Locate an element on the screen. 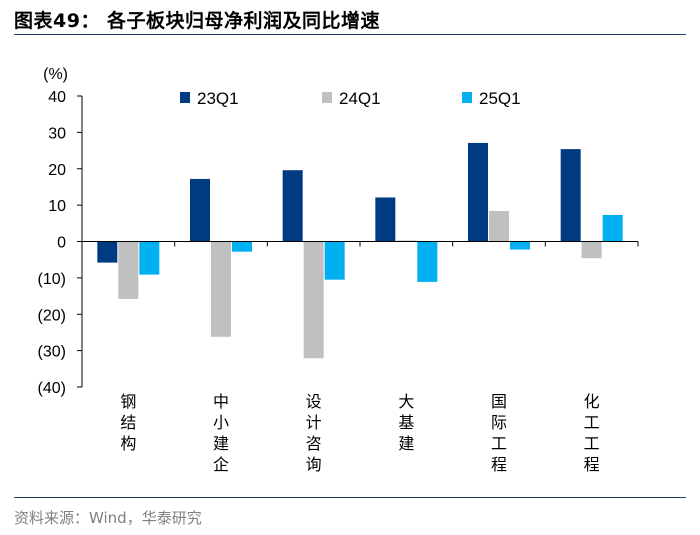 Image resolution: width=700 pixels, height=535 pixels. figure-title: 图表49： 各子板块归母净利润及同比增速 is located at coordinates (197, 21).